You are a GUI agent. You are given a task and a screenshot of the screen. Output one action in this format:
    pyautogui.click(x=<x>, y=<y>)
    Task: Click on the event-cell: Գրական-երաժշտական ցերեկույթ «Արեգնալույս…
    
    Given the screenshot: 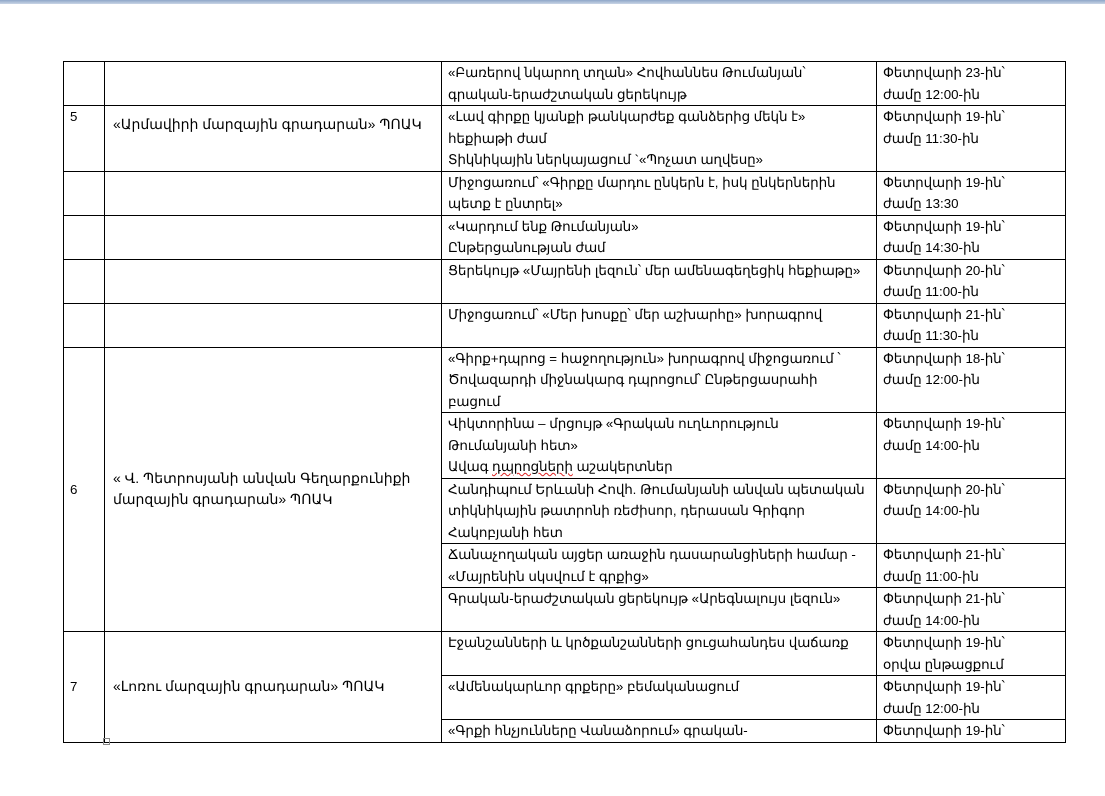 What is the action you would take?
    pyautogui.click(x=659, y=609)
    